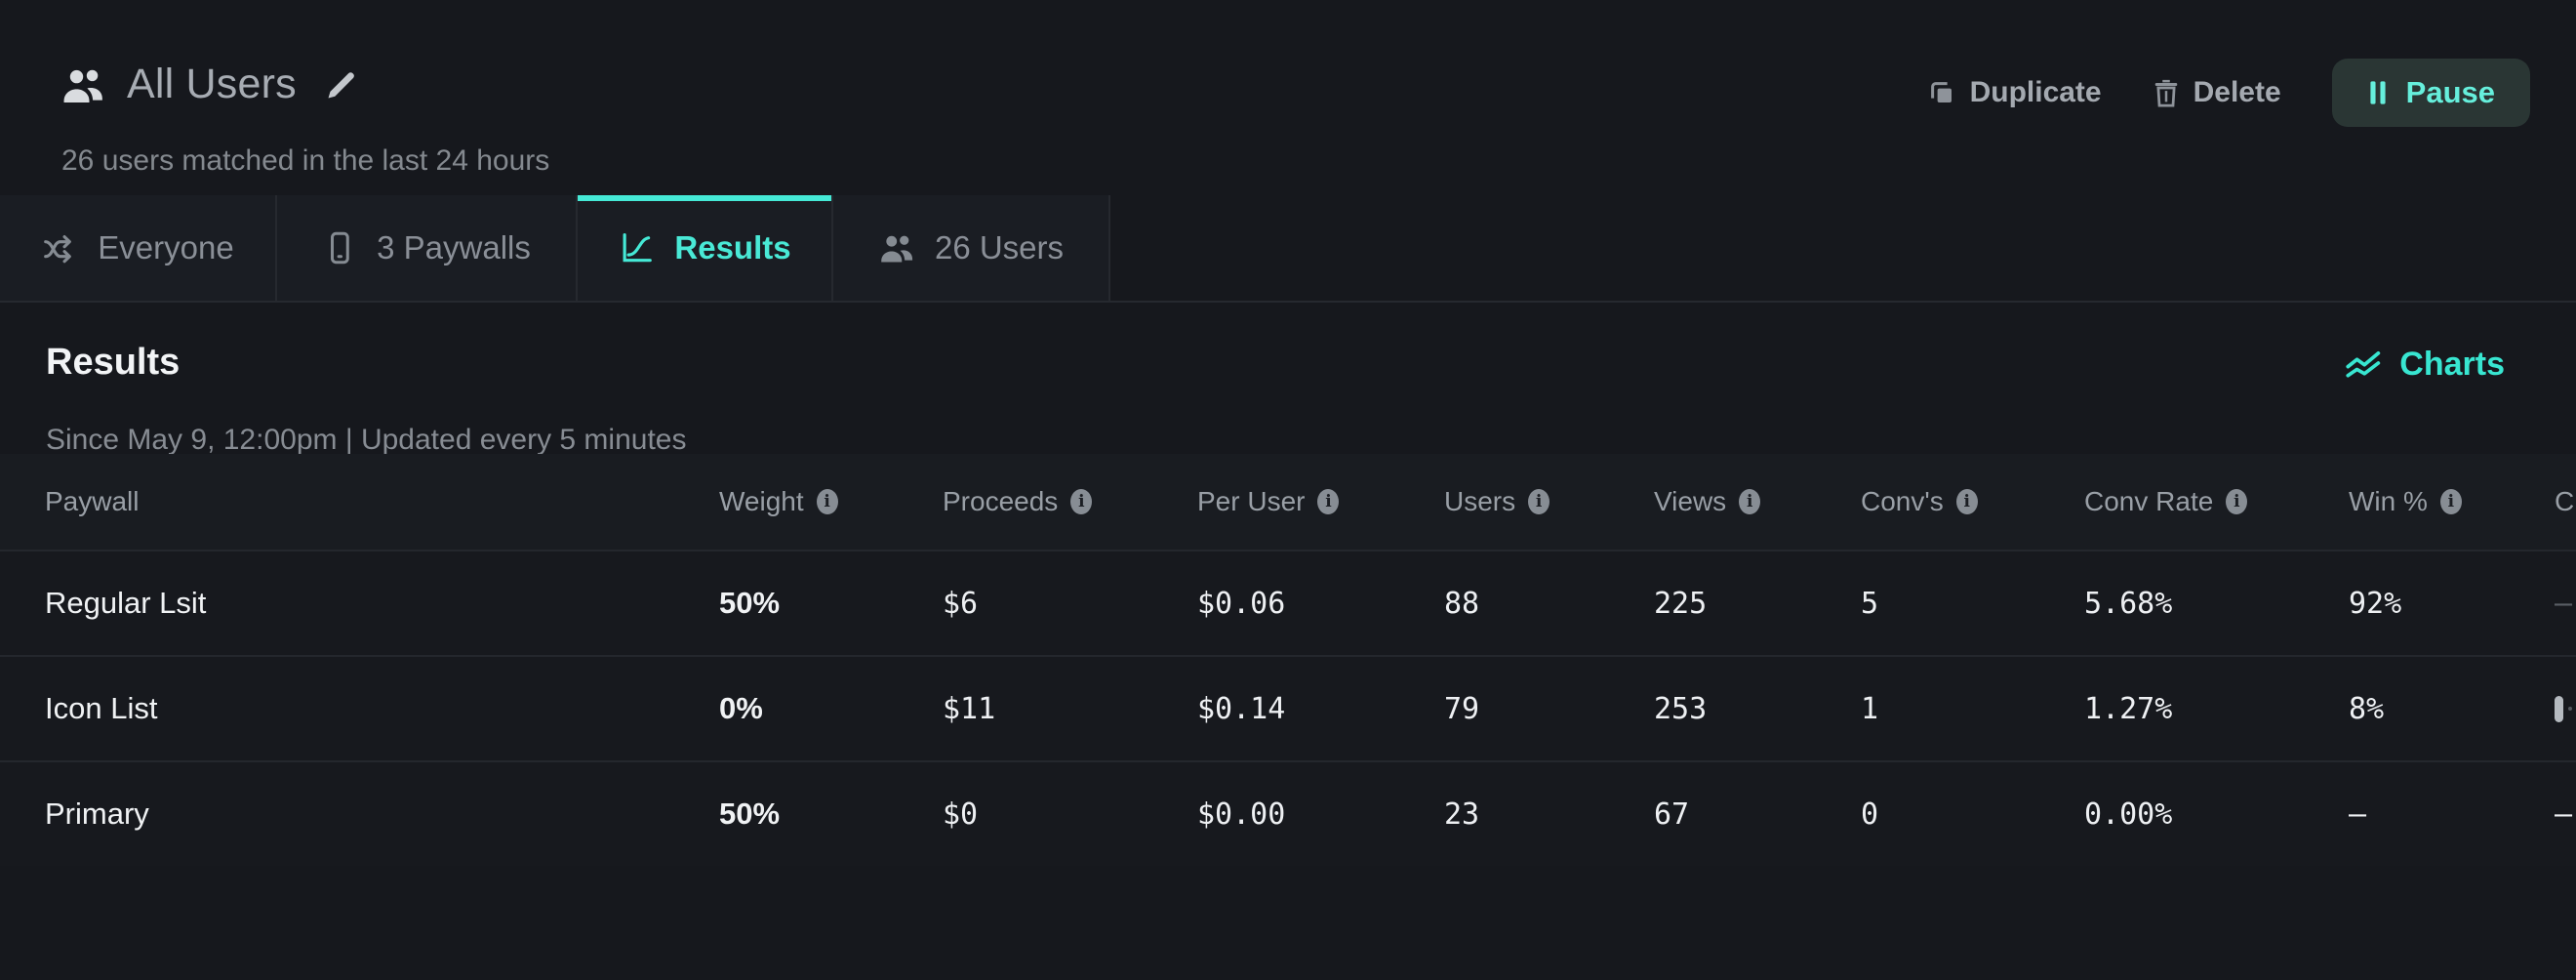 The height and width of the screenshot is (980, 2576). I want to click on duplicate-button: Duplicate, so click(2014, 93).